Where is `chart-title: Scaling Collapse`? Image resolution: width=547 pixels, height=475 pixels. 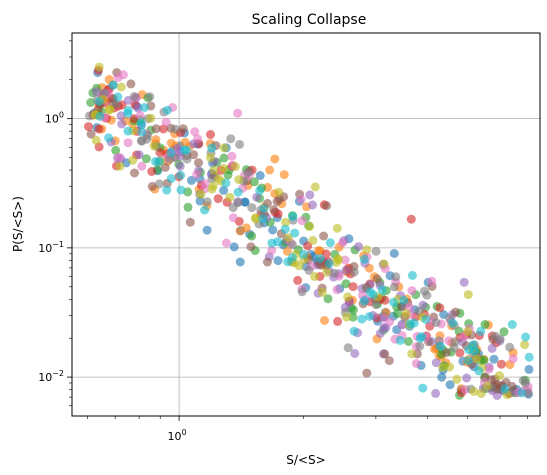 chart-title: Scaling Collapse is located at coordinates (309, 20).